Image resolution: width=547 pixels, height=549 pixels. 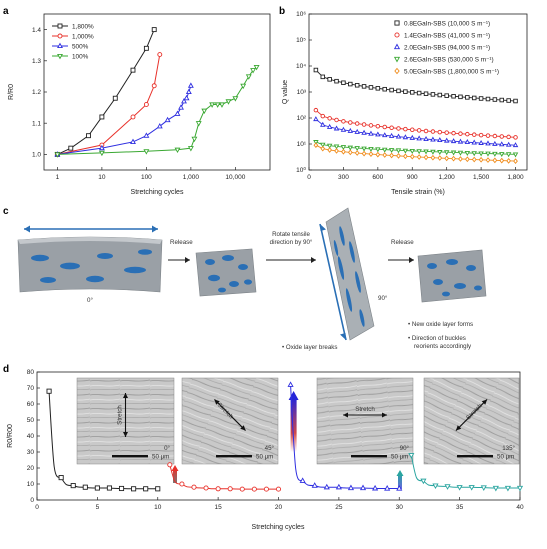 What do you see at coordinates (80, 56) in the screenshot?
I see `chart-a-legend-label: 100%` at bounding box center [80, 56].